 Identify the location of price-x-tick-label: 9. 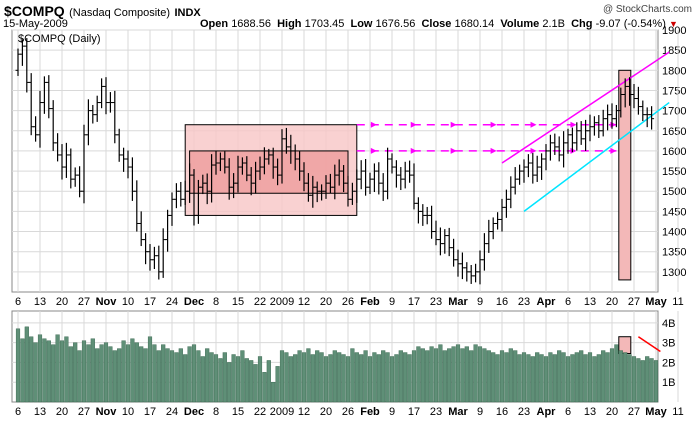
(480, 302).